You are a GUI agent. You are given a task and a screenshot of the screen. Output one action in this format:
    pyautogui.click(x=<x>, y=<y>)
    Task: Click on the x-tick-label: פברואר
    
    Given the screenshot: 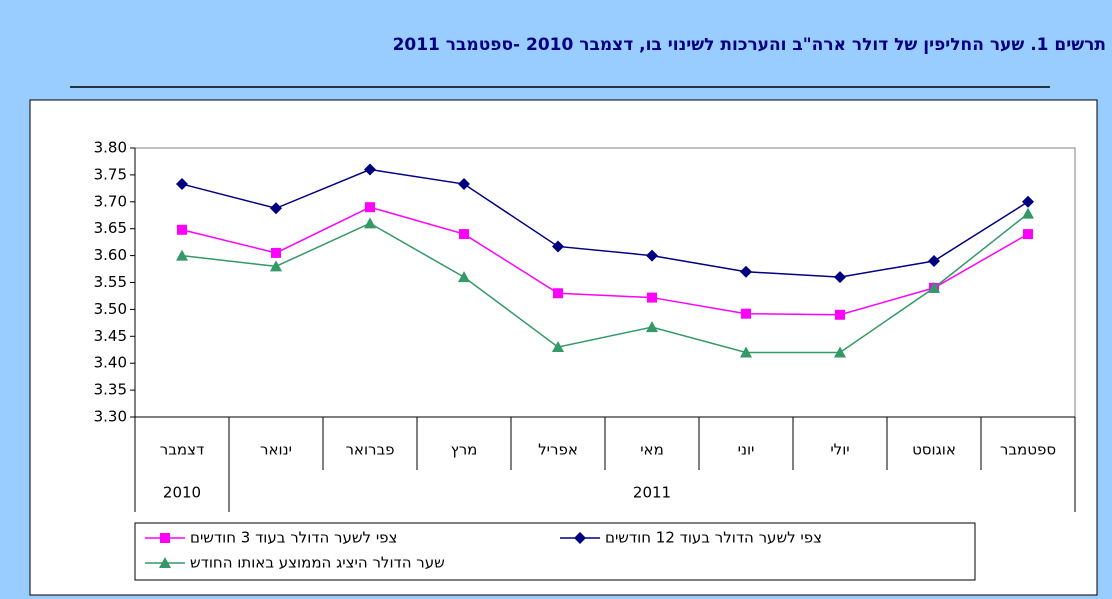 What is the action you would take?
    pyautogui.click(x=369, y=450)
    